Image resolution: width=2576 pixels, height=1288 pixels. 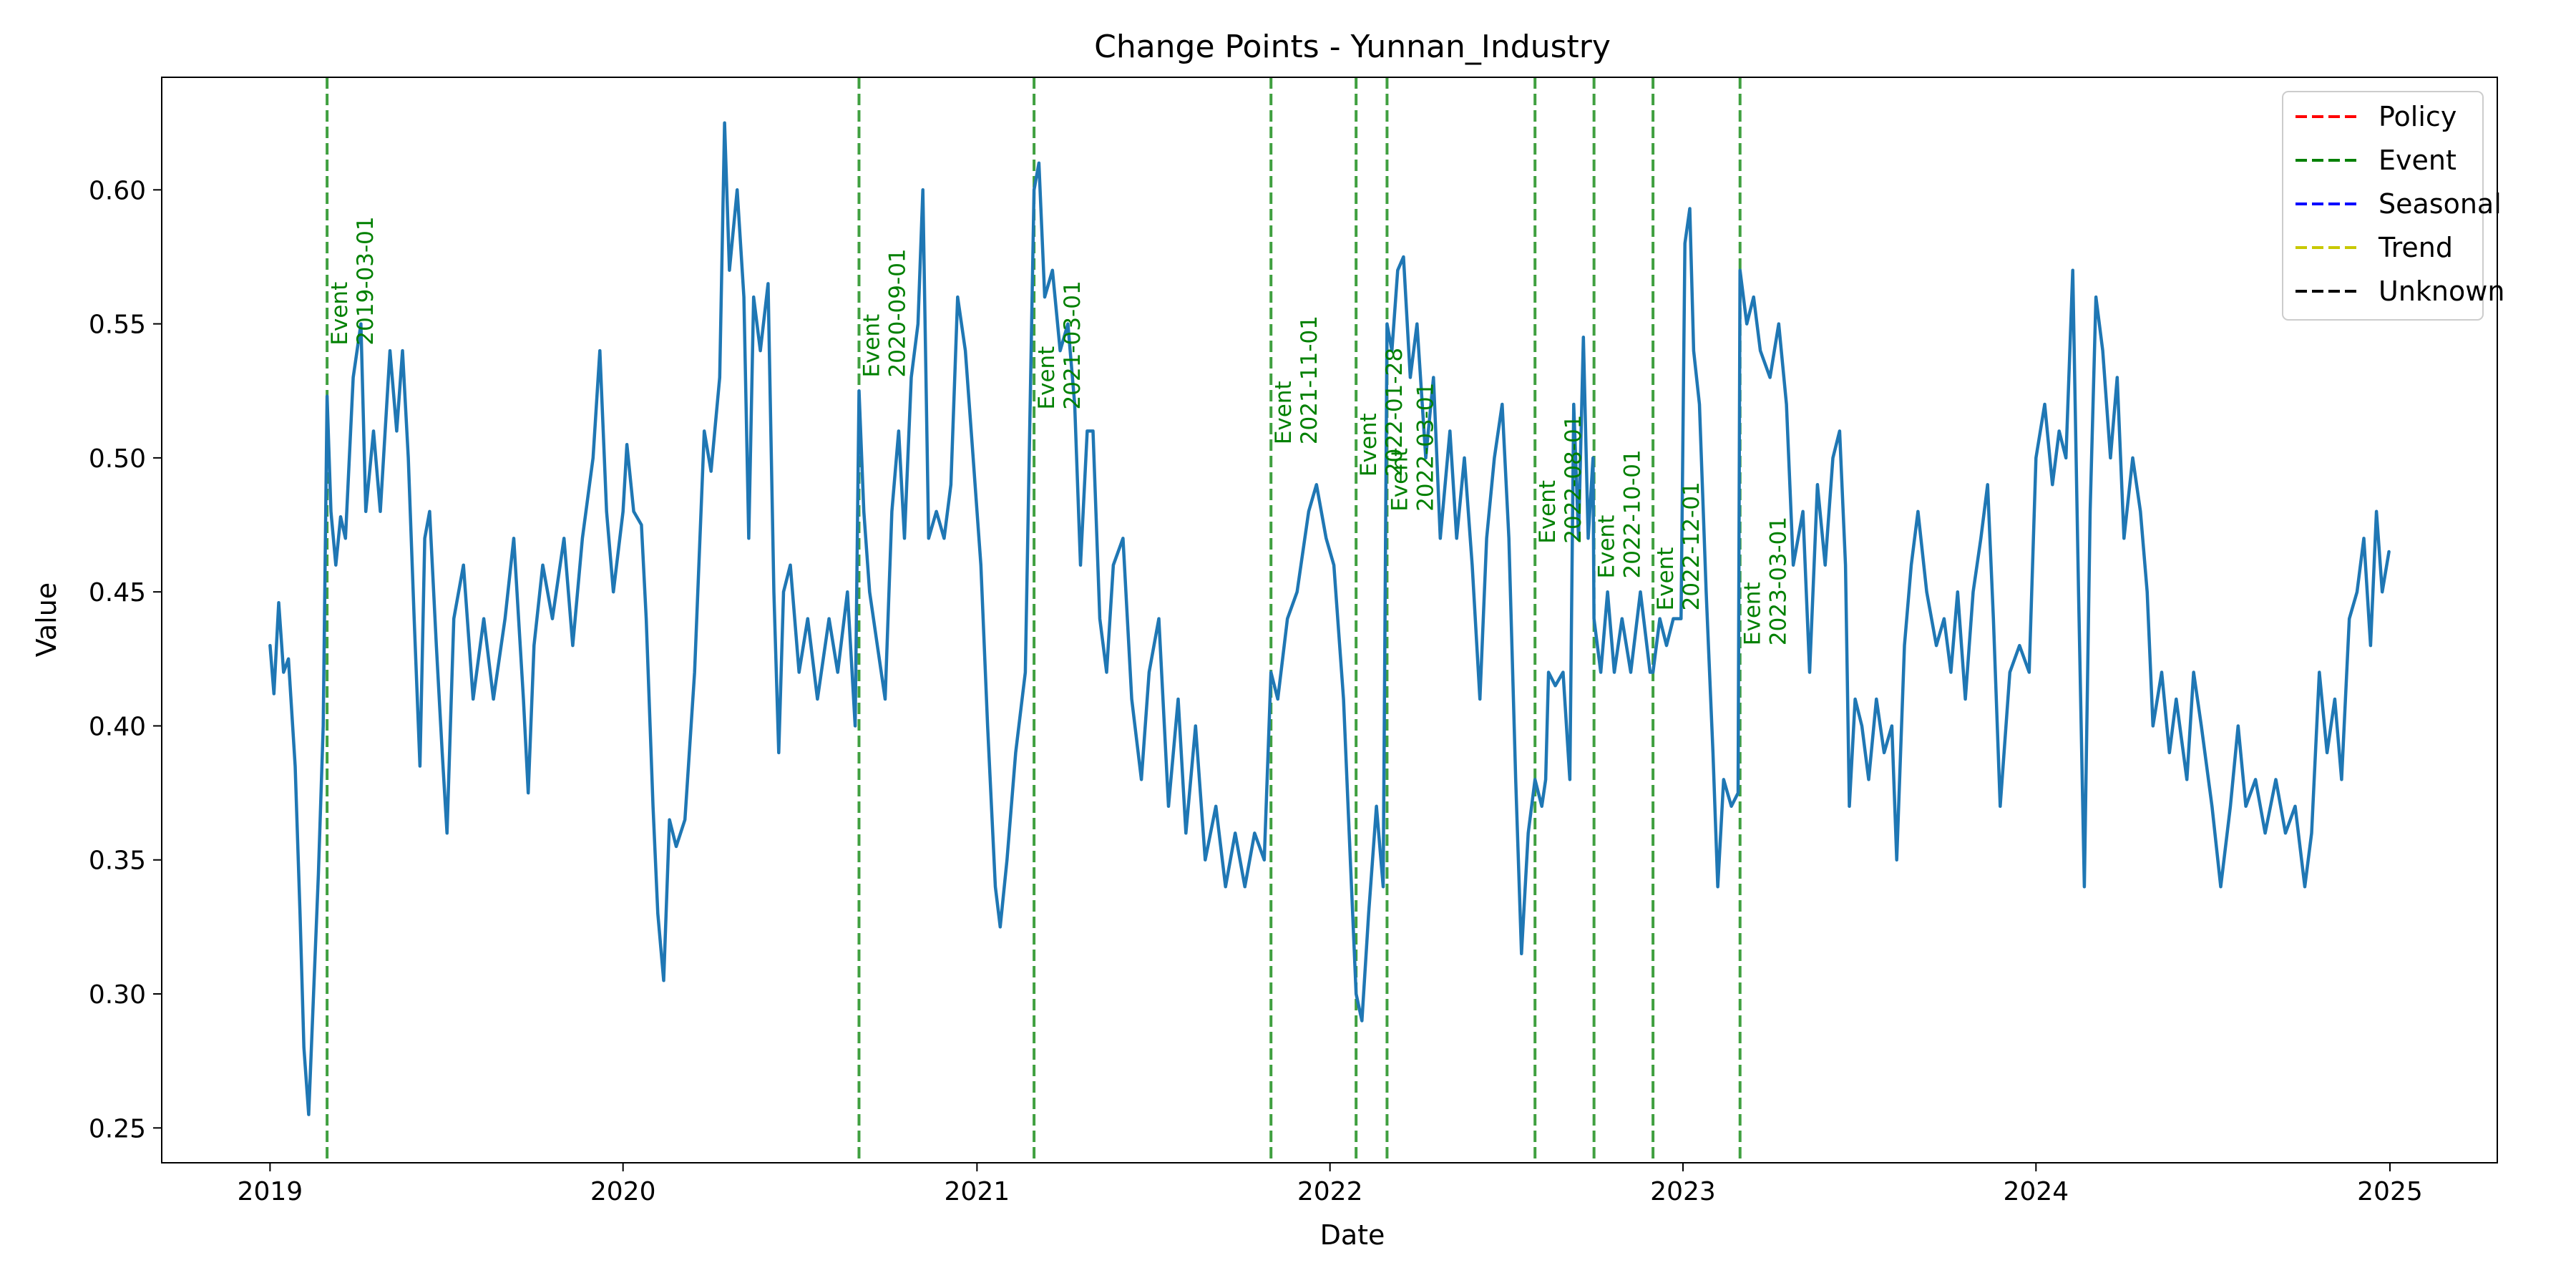 What do you see at coordinates (117, 190) in the screenshot?
I see `y-tick-label: 0.60` at bounding box center [117, 190].